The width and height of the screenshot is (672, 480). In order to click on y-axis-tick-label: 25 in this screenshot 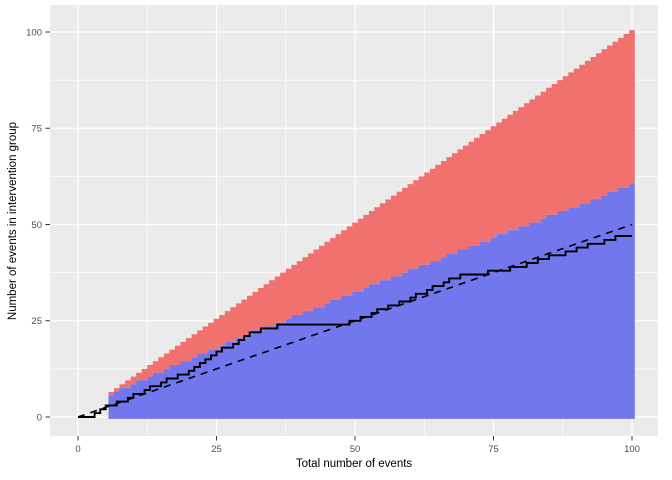, I will do `click(36, 321)`.